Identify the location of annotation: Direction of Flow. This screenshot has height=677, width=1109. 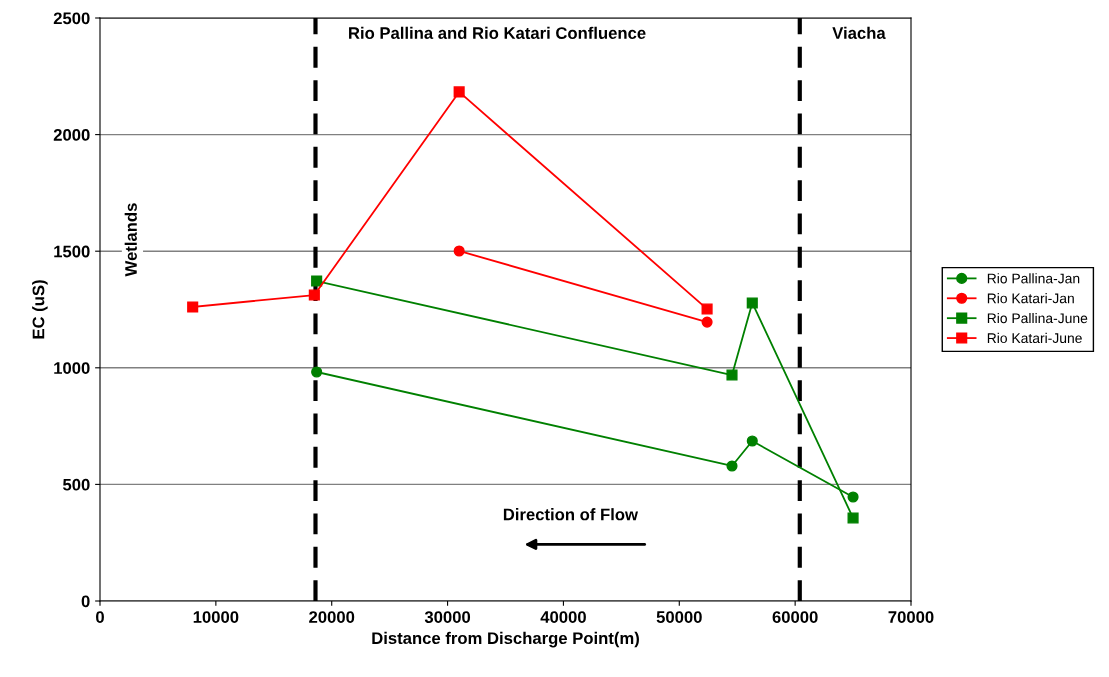
(571, 514).